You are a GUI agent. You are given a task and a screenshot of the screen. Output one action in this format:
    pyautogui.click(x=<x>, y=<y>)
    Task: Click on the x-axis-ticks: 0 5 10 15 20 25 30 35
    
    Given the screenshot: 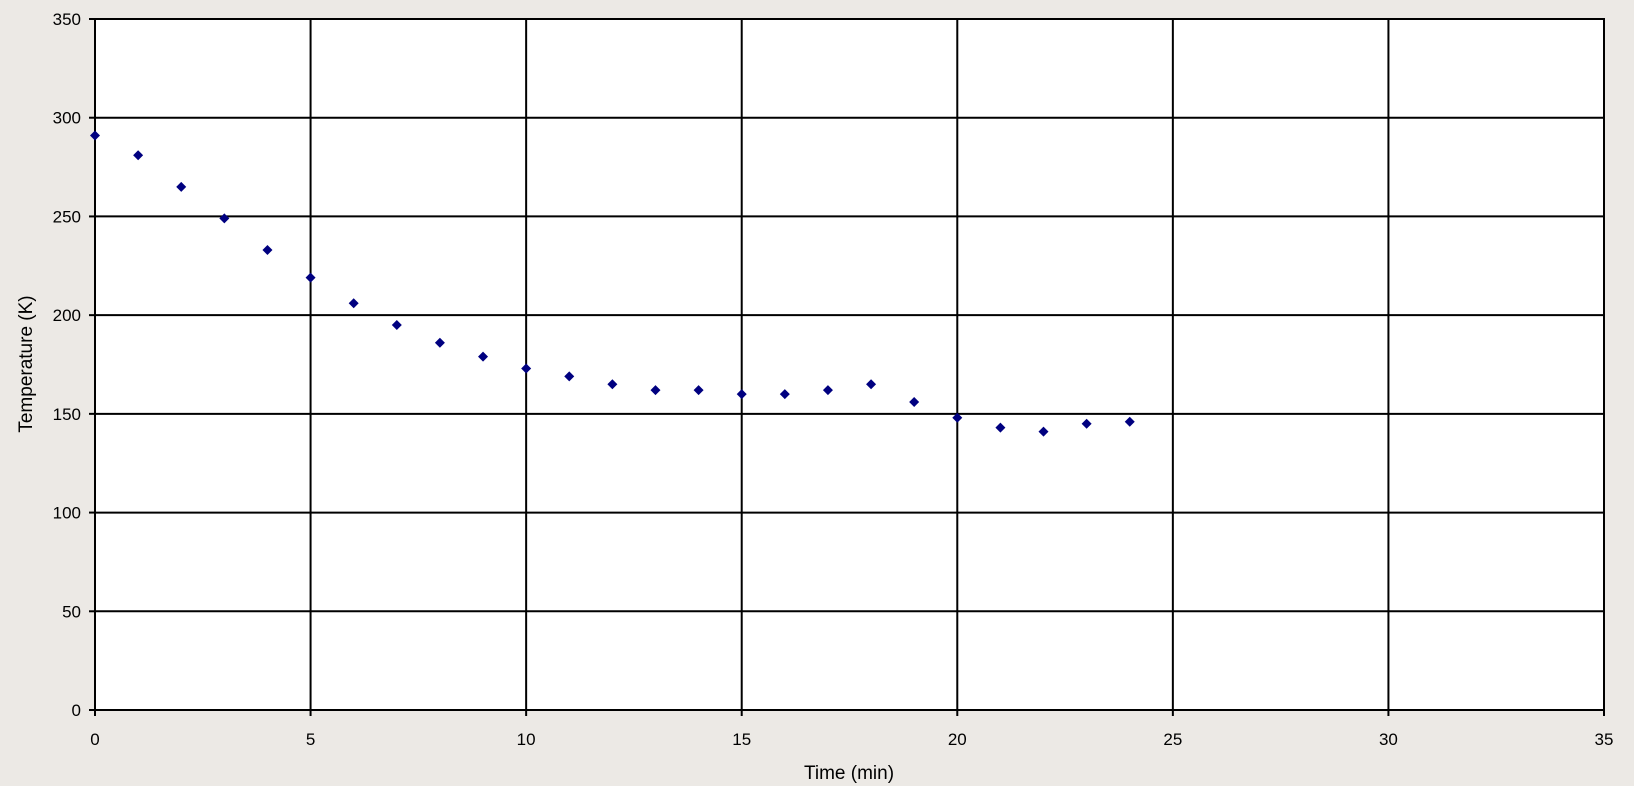 What is the action you would take?
    pyautogui.click(x=851, y=739)
    